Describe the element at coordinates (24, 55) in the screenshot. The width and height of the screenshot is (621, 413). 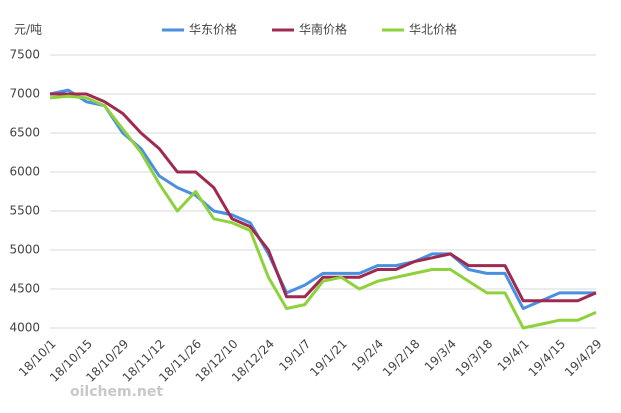
I see `y-tick-label: 7500` at that location.